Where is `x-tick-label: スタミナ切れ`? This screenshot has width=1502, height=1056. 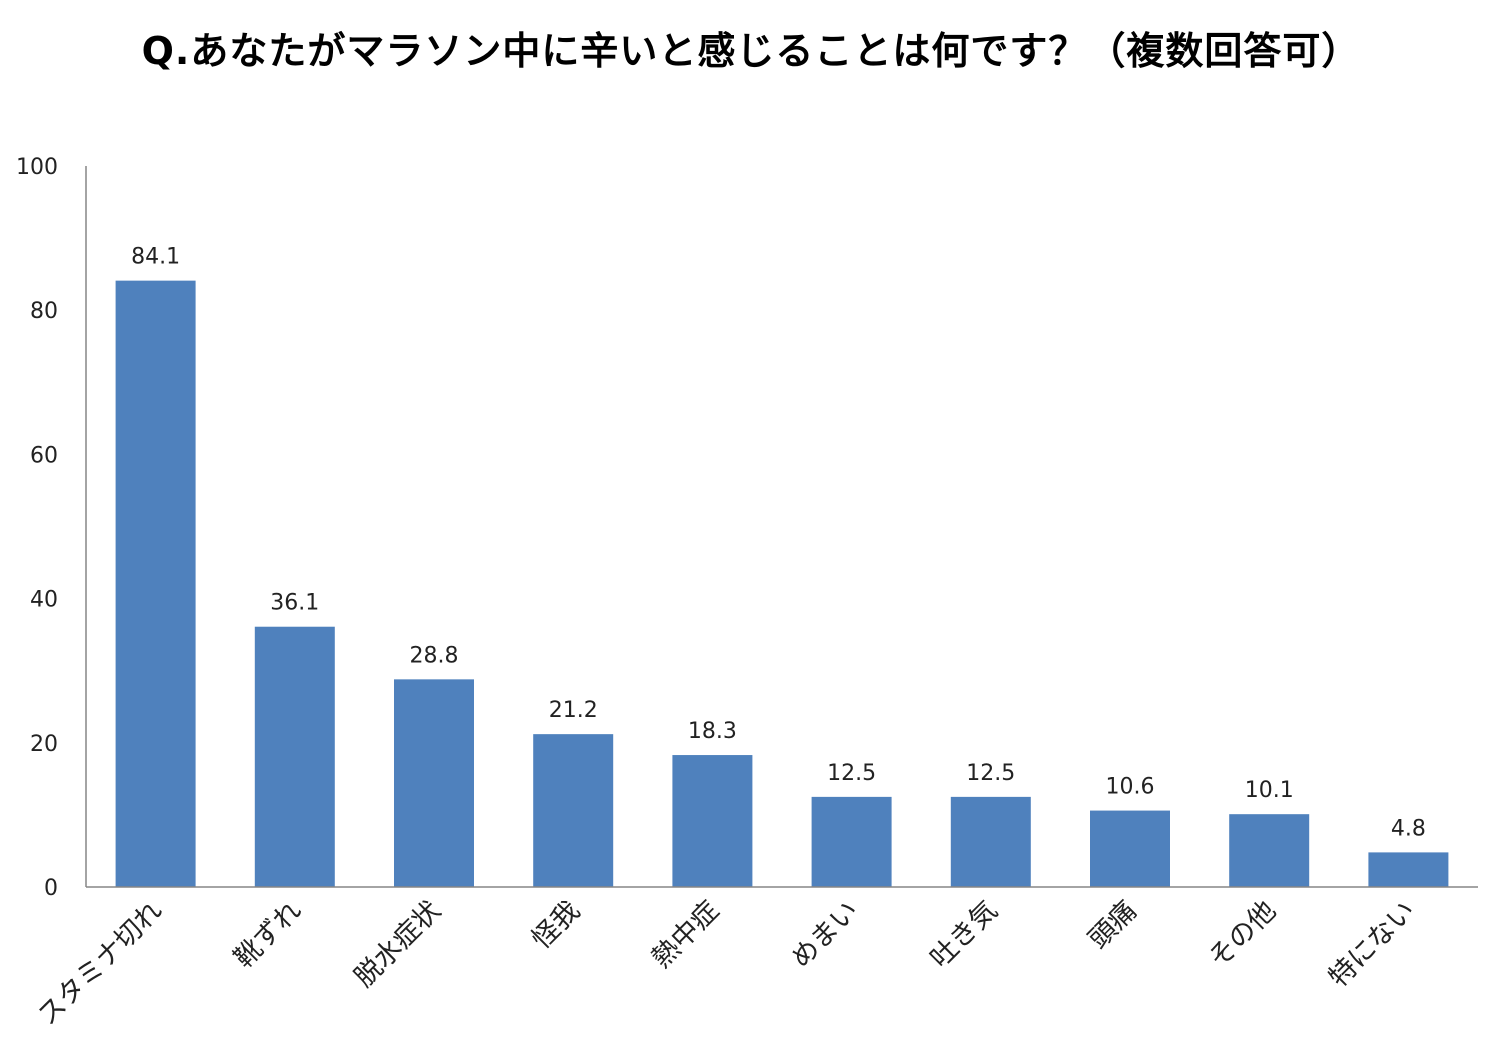 x-tick-label: スタミナ切れ is located at coordinates (100, 963).